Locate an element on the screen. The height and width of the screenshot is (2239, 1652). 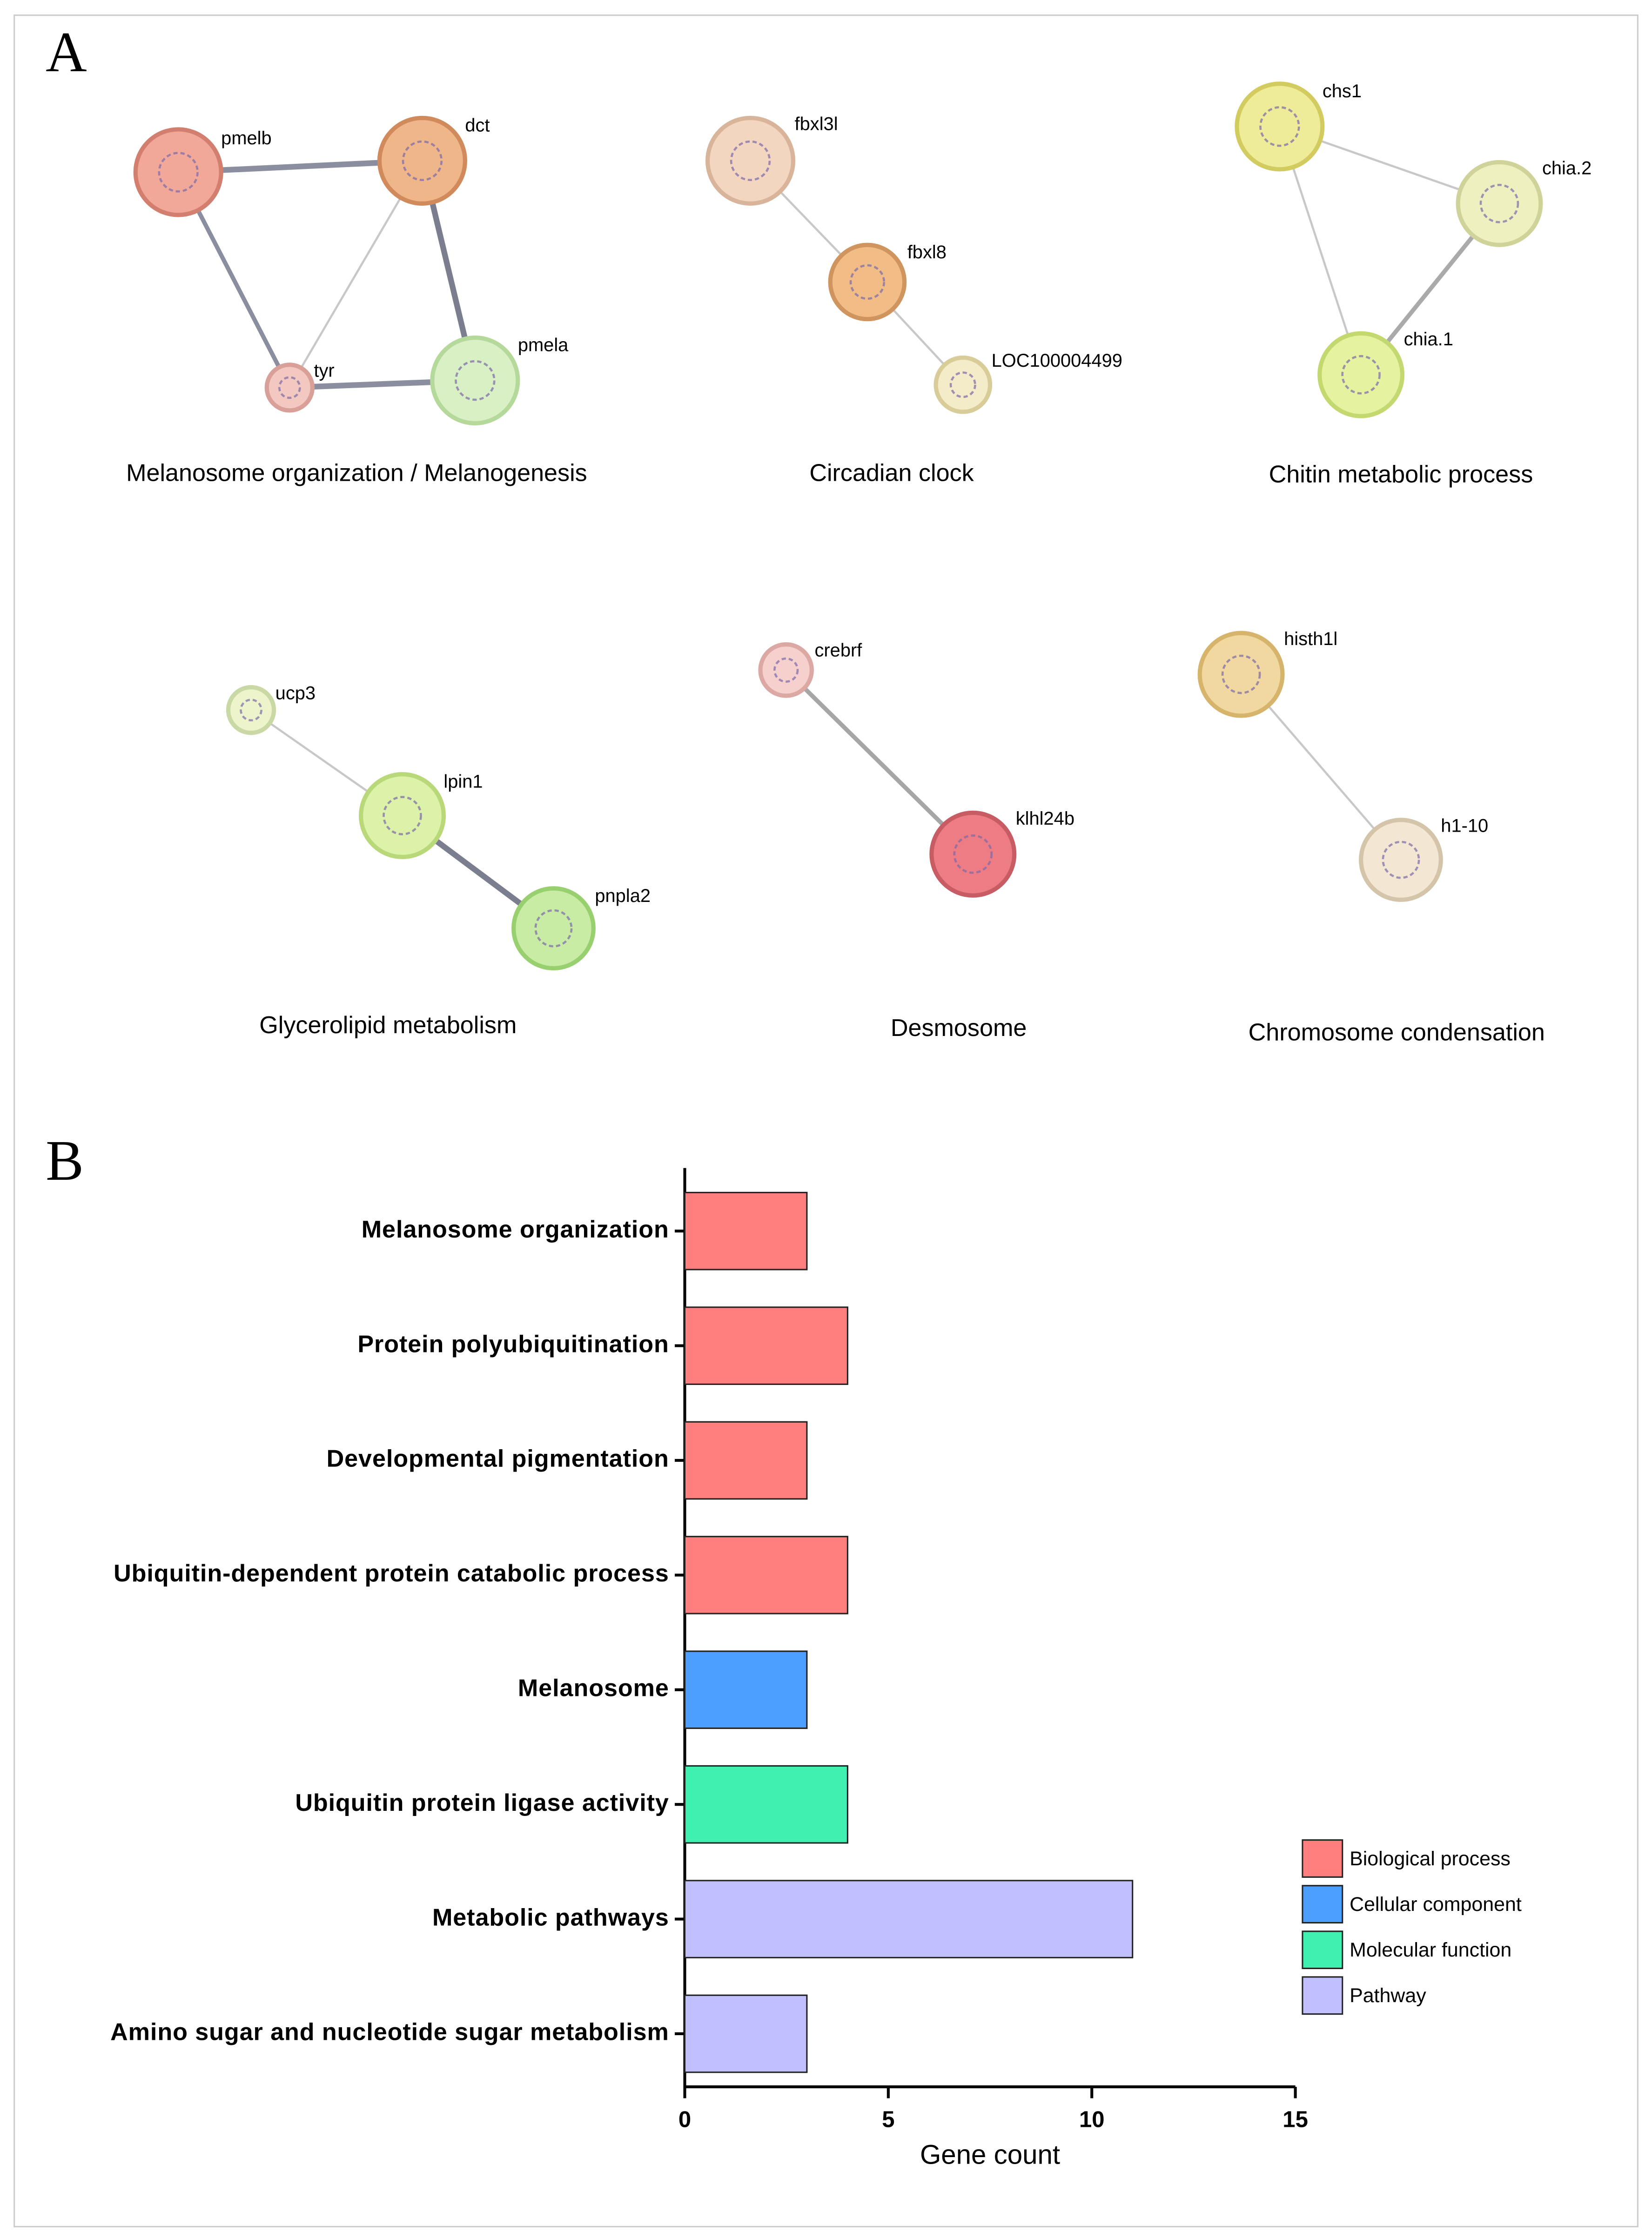
legend-label: Biological process is located at coordinates (1430, 1859).